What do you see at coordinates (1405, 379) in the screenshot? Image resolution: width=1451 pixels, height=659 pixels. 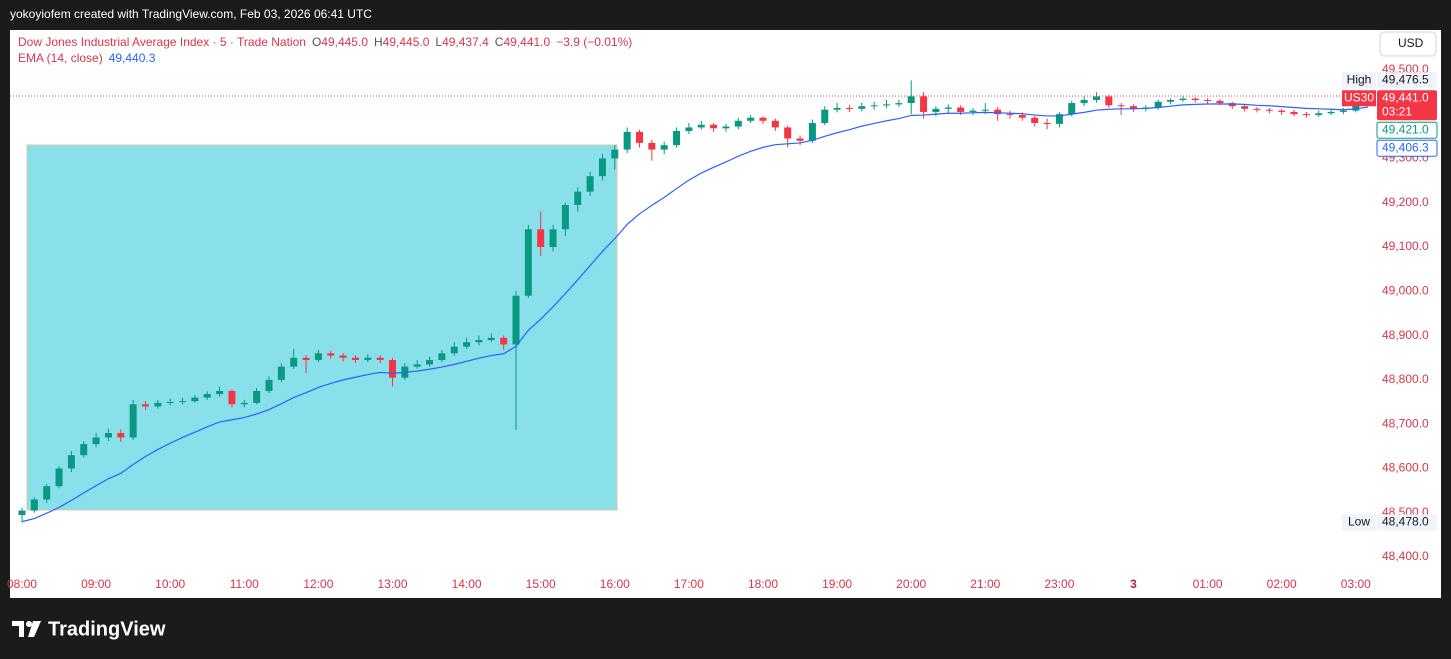 I see `y-tick-label: 48,800.0` at bounding box center [1405, 379].